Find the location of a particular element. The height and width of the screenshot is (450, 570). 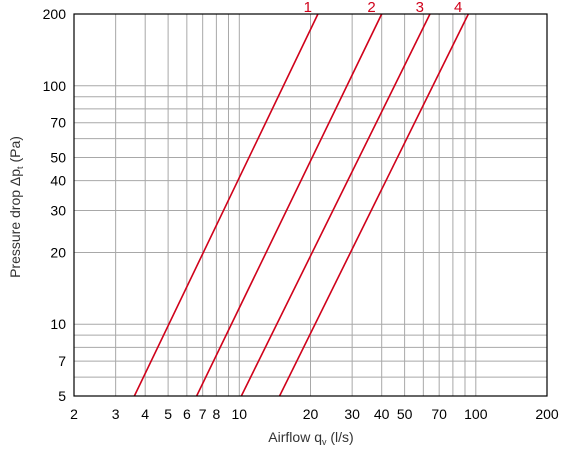

x-tick-label: 200 is located at coordinates (547, 414).